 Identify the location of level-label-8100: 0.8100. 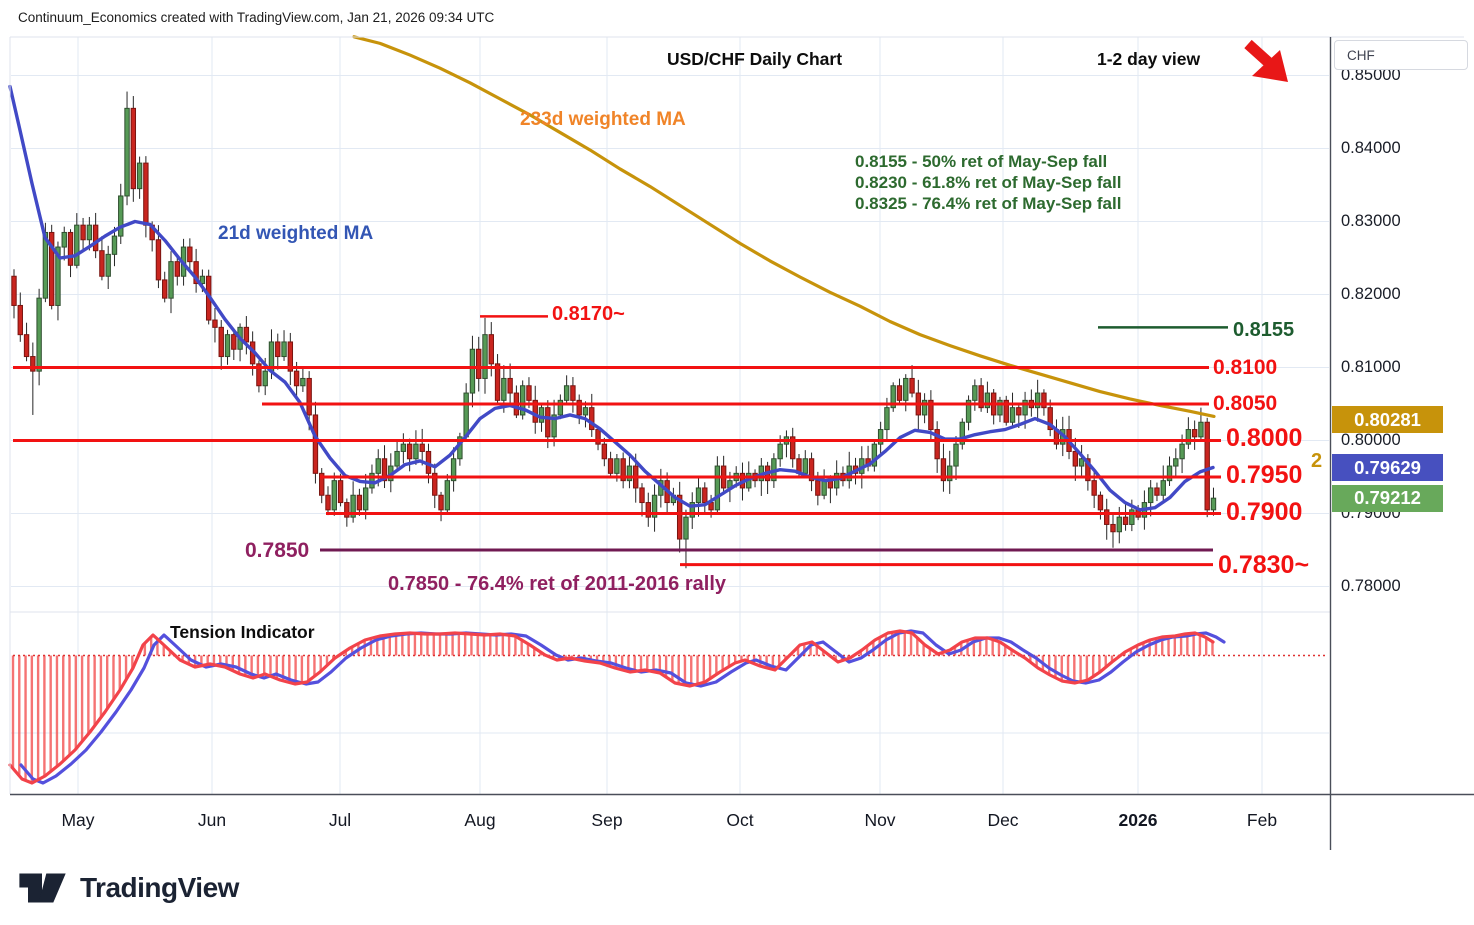
(1245, 367).